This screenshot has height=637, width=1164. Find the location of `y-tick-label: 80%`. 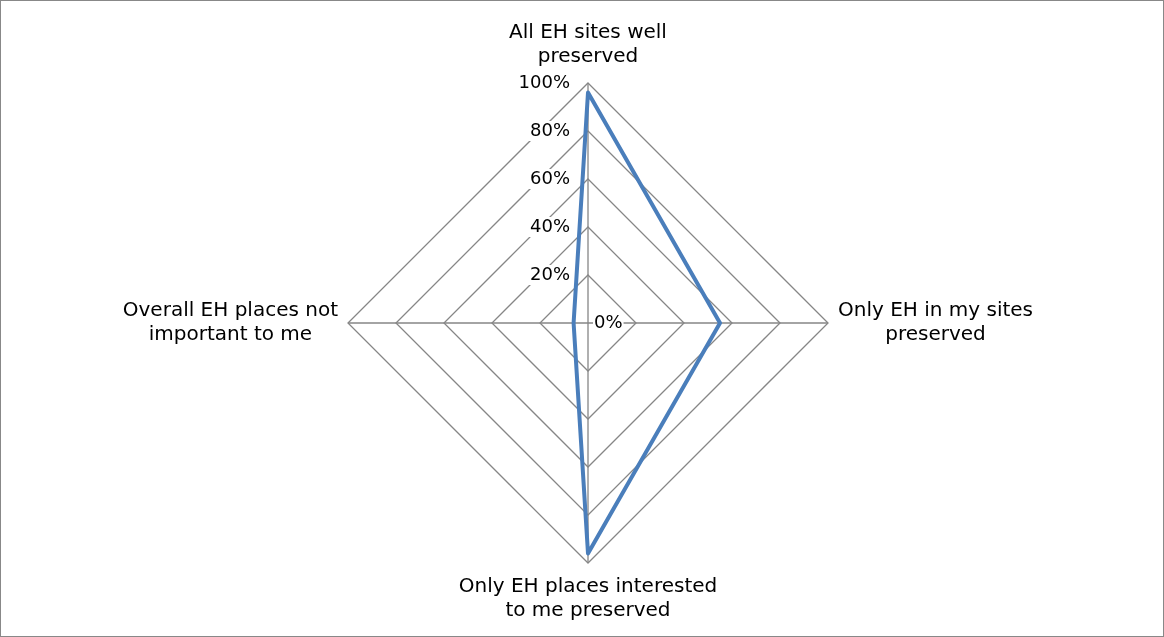

y-tick-label: 80% is located at coordinates (550, 129).